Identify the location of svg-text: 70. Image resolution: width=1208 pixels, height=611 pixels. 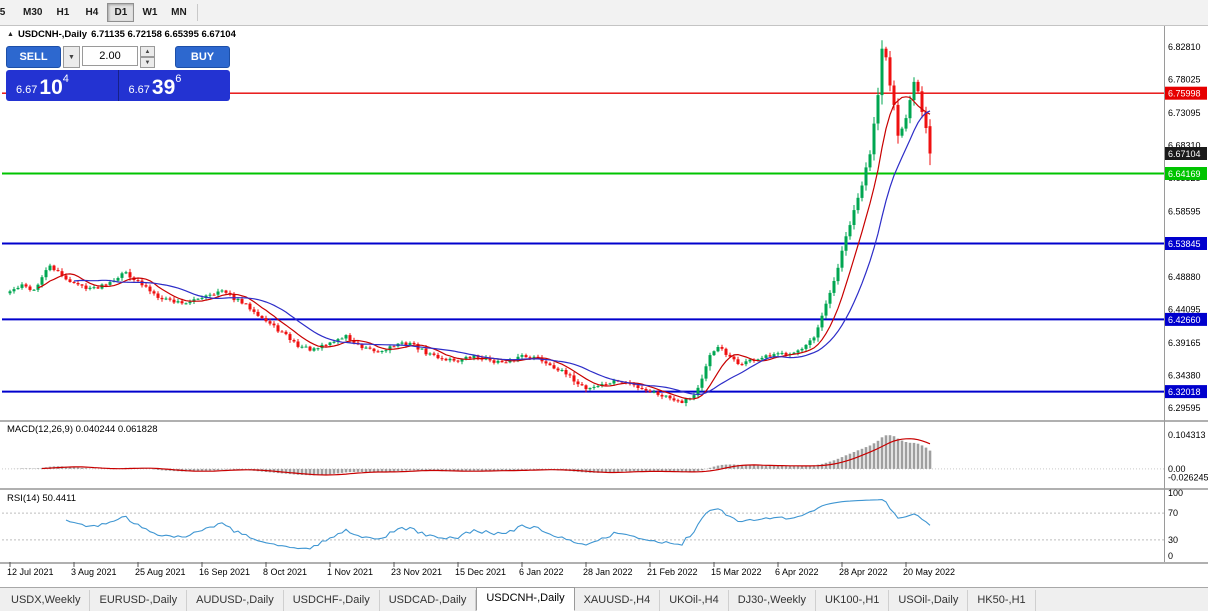
(1173, 513).